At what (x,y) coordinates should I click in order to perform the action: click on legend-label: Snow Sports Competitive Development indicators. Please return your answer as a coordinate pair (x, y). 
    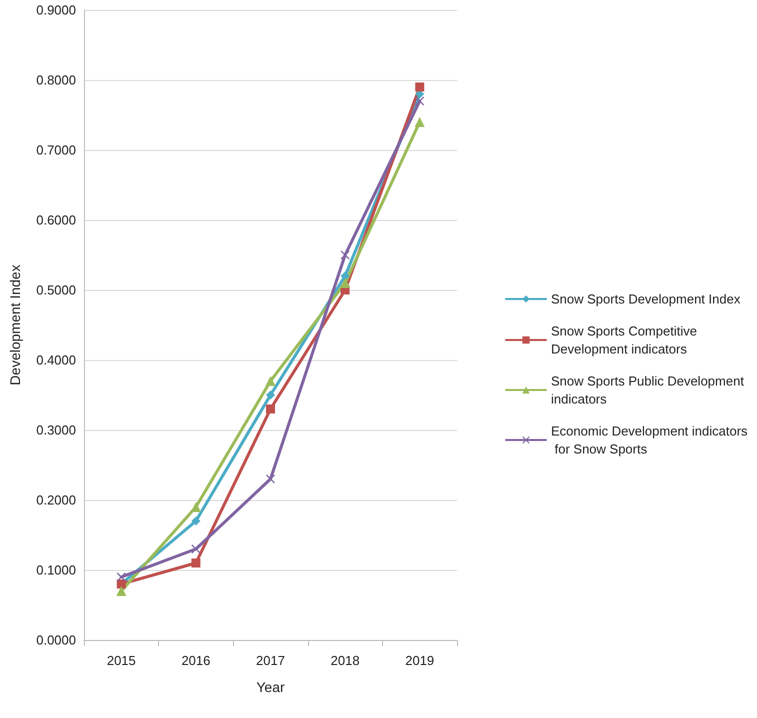
    Looking at the image, I should click on (626, 340).